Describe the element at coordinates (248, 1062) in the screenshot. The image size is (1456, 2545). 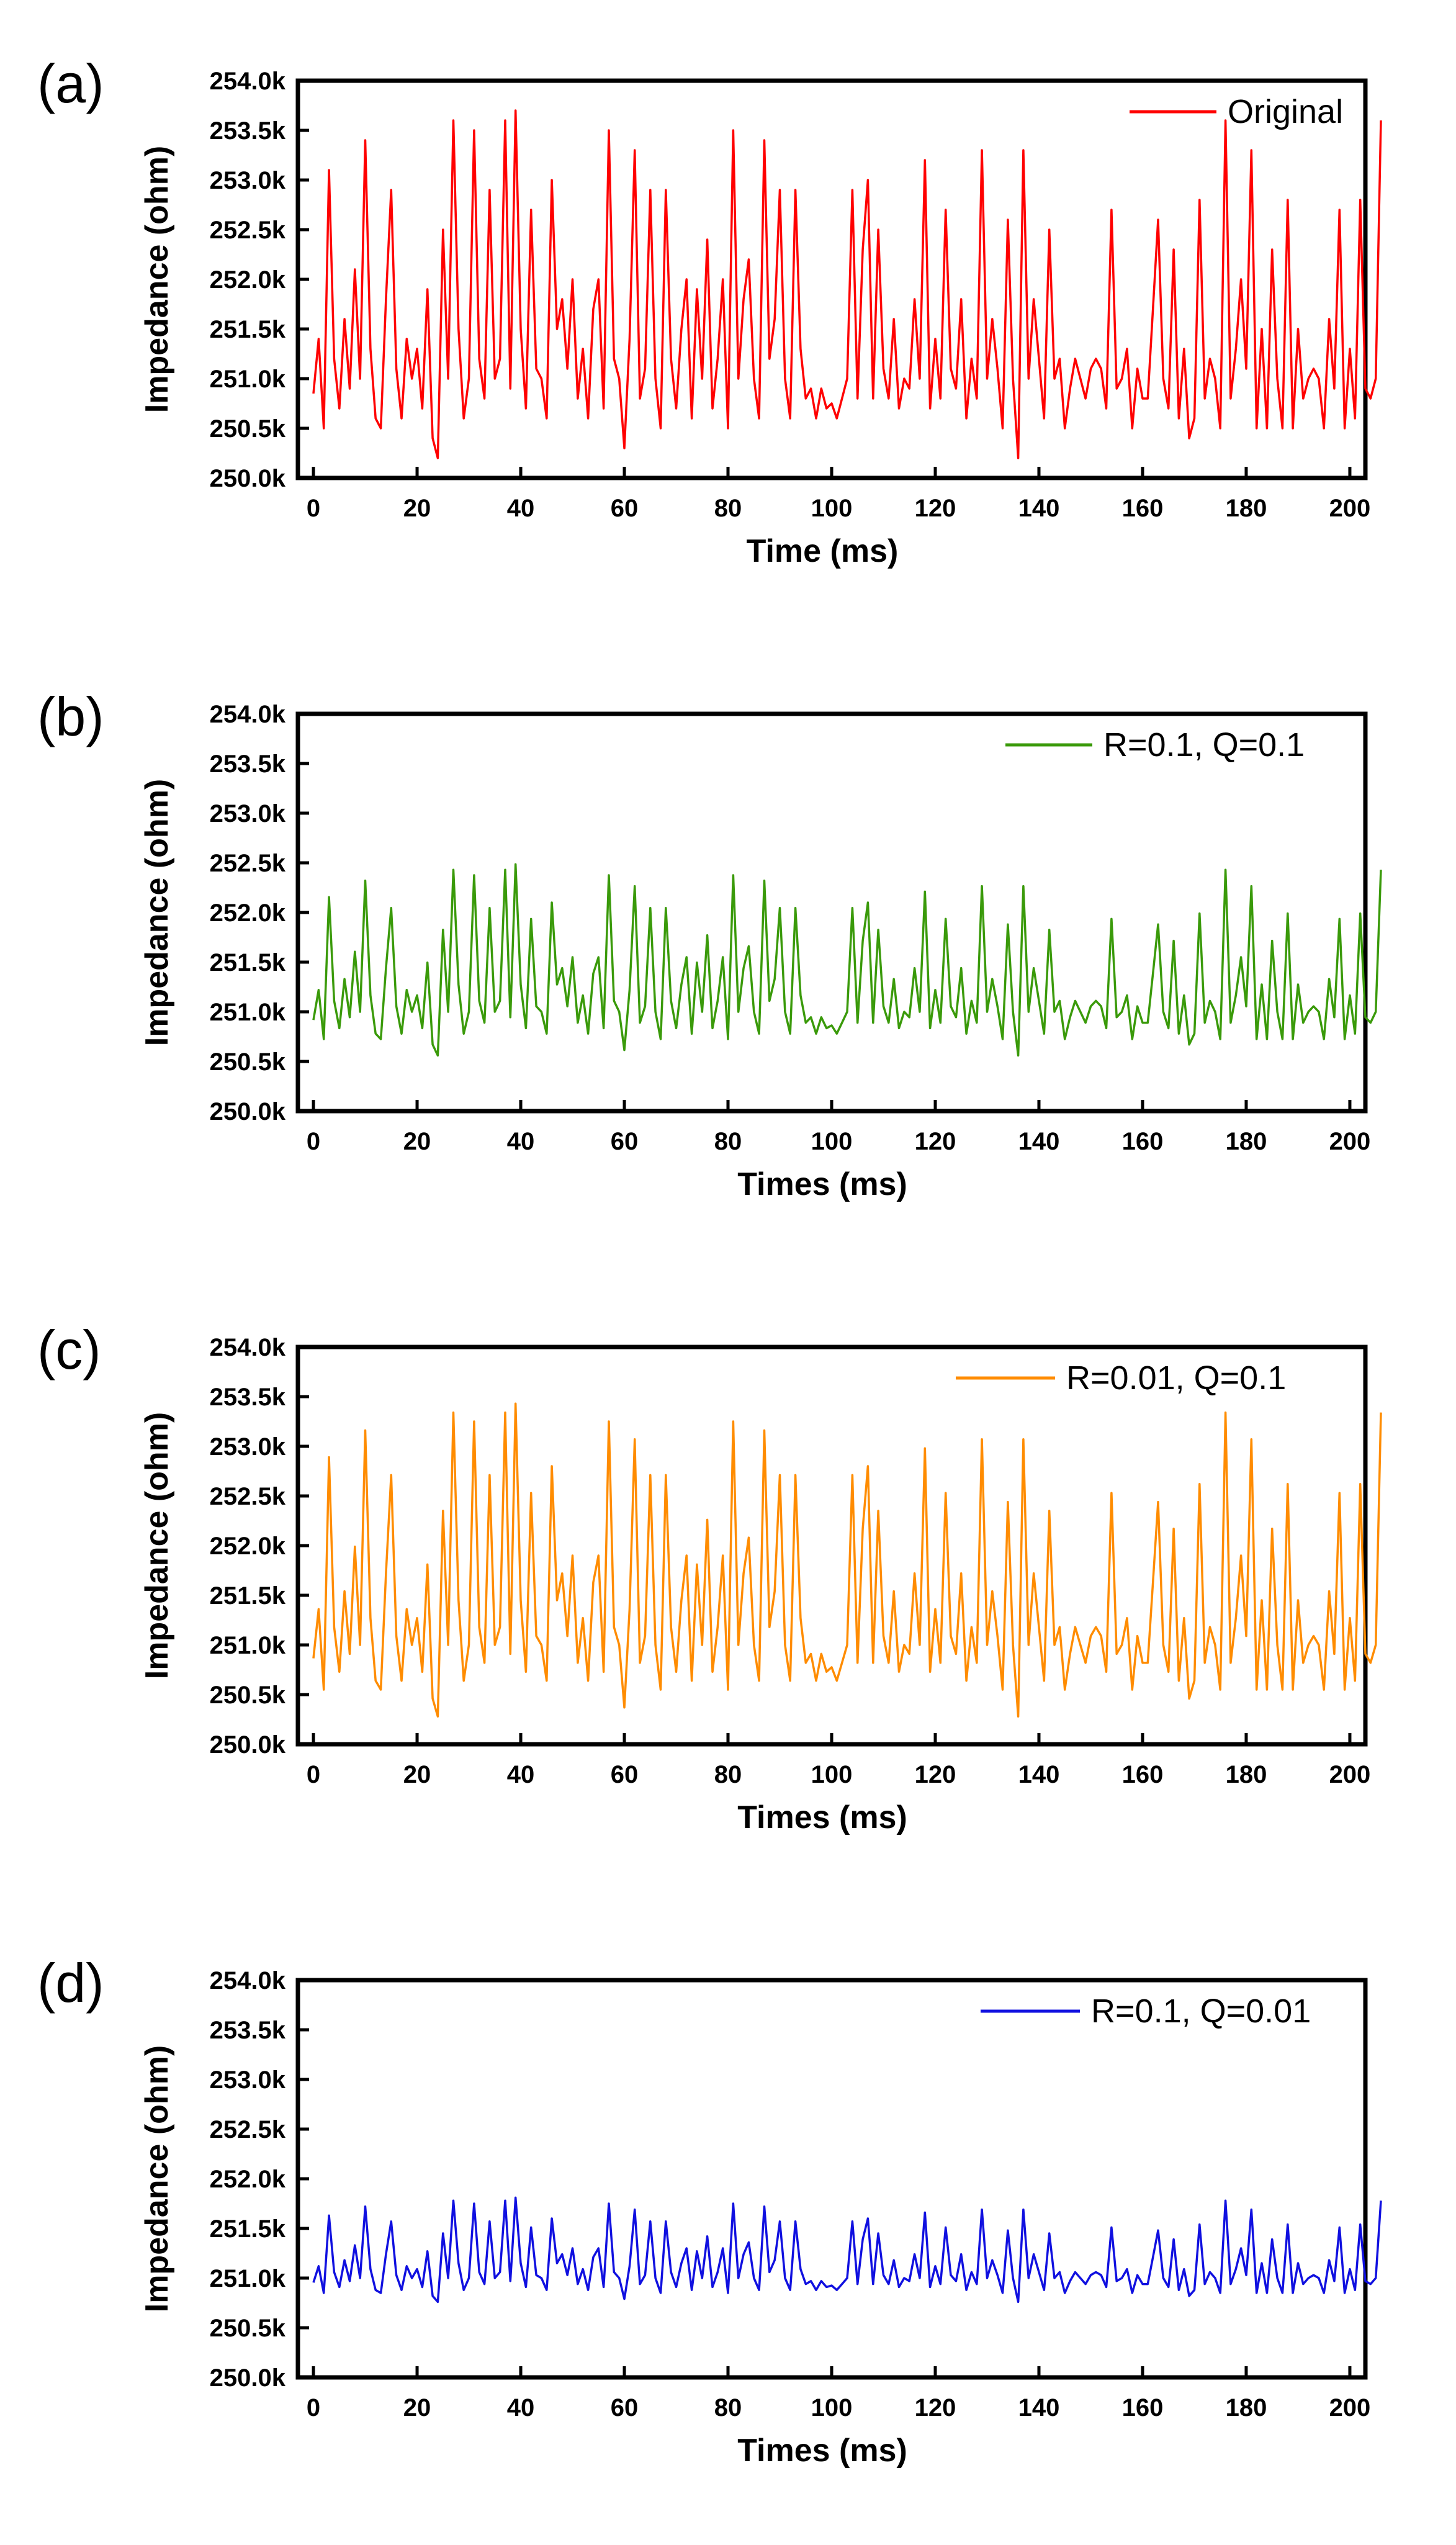
I see `panel-b-ytick-label-1: 250.5k` at that location.